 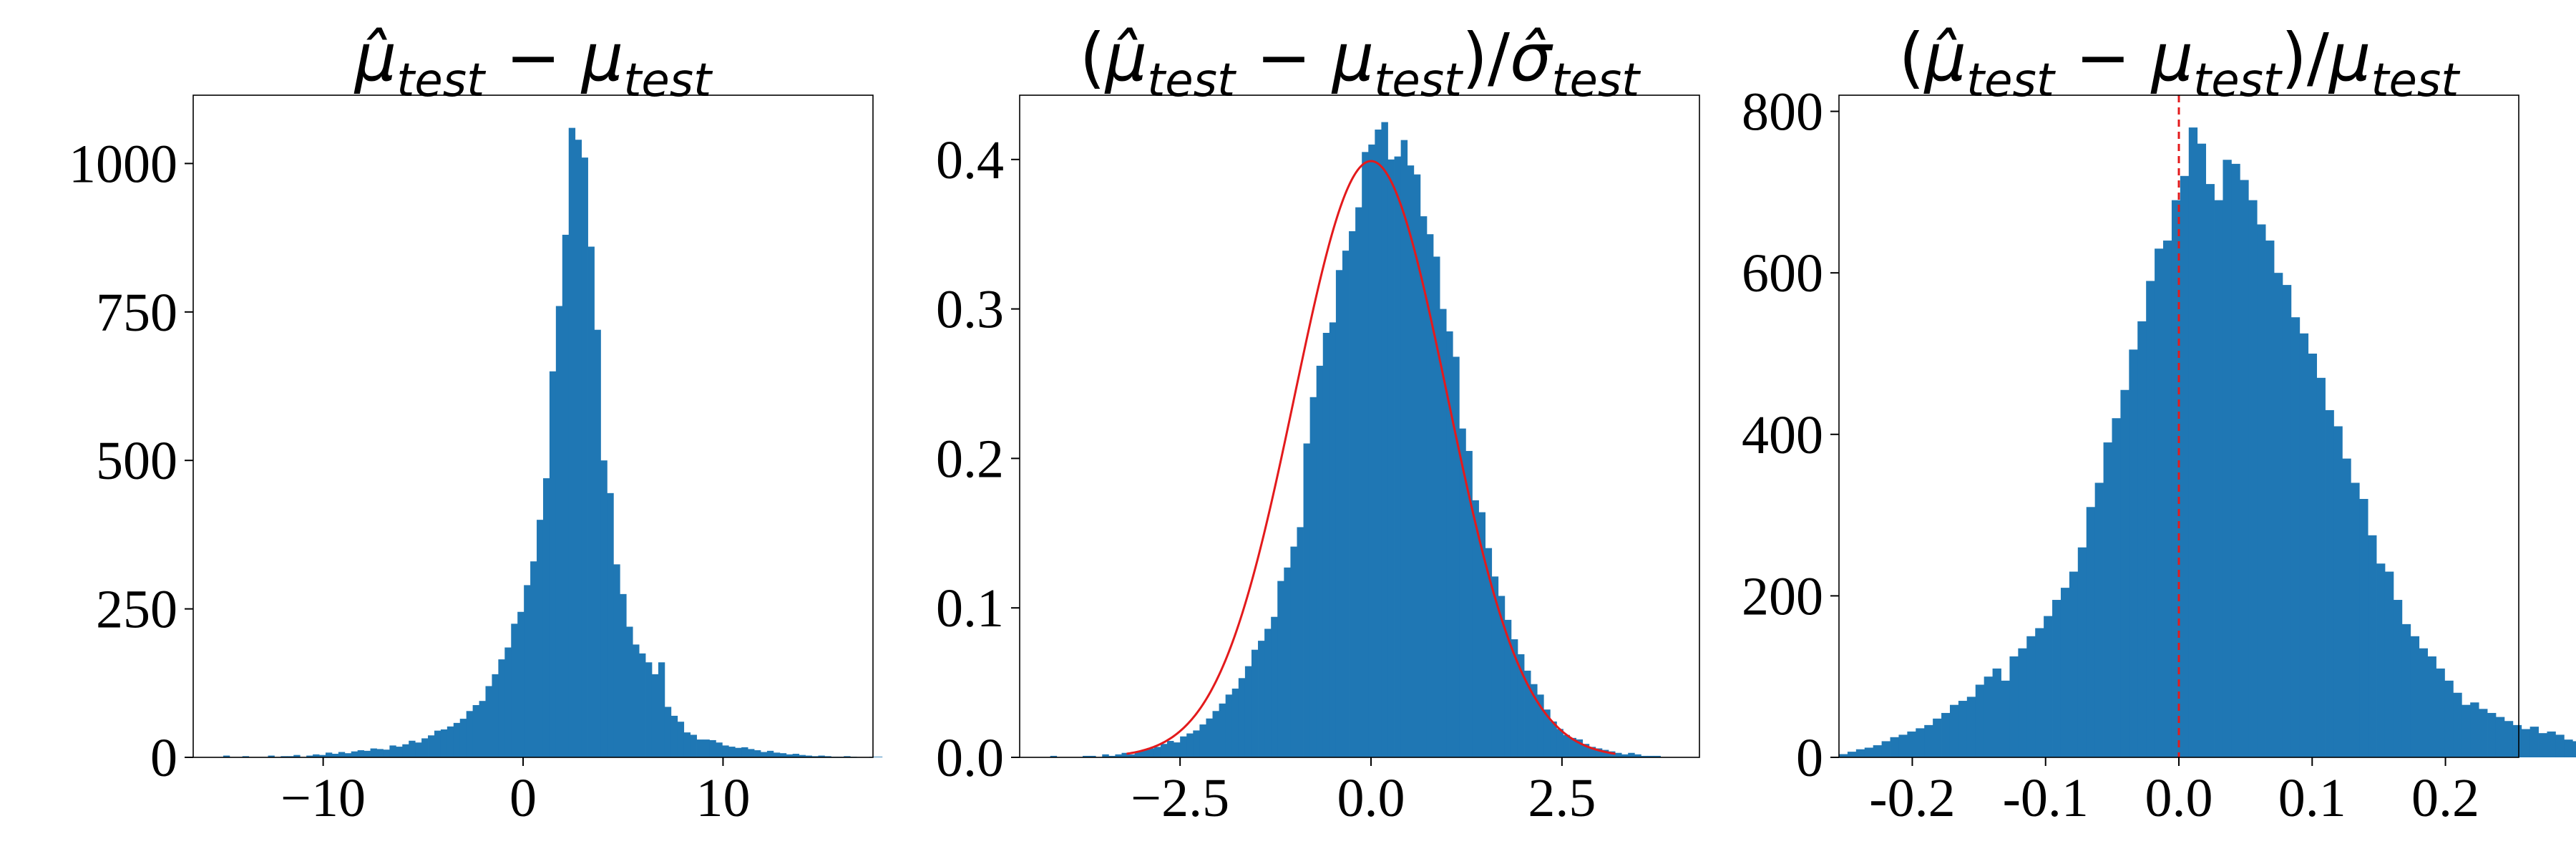 What do you see at coordinates (1782, 273) in the screenshot?
I see `panel-3-ytick-label-3: 600` at bounding box center [1782, 273].